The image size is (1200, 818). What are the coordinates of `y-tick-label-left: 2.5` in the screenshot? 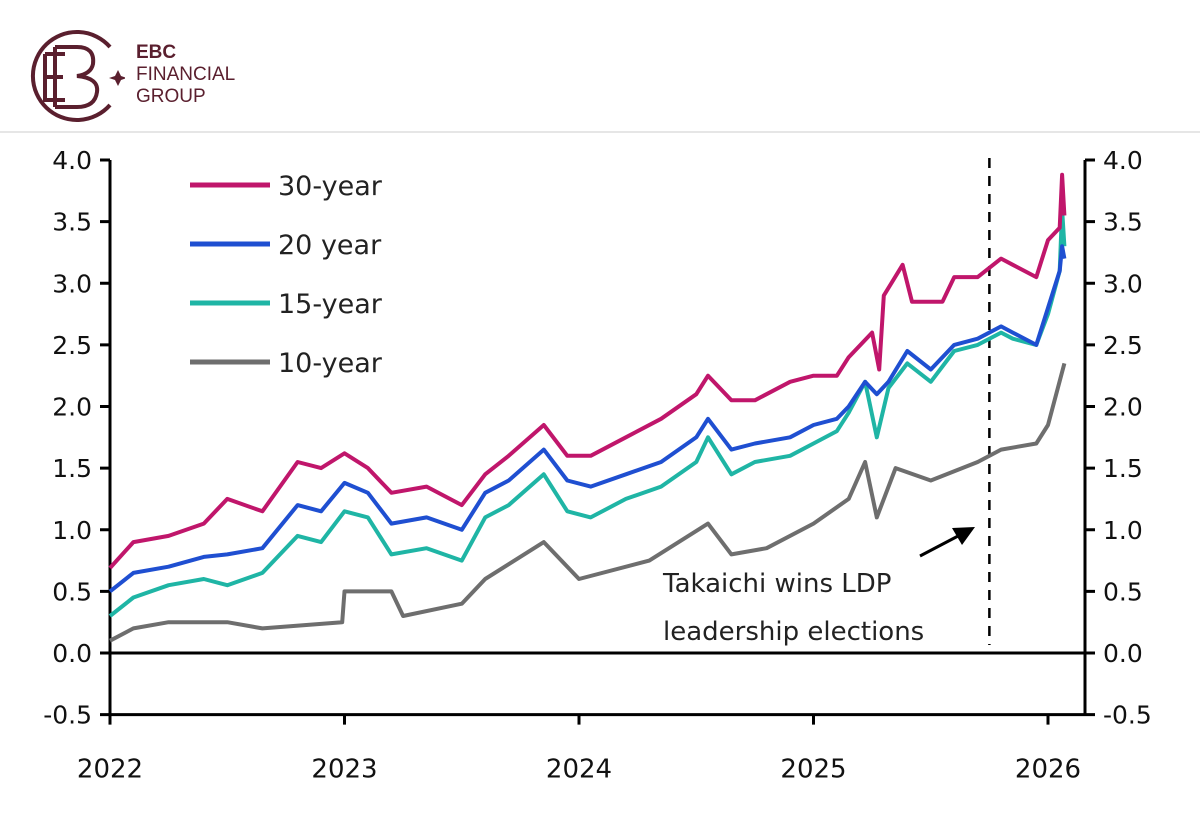 It's located at (72, 345).